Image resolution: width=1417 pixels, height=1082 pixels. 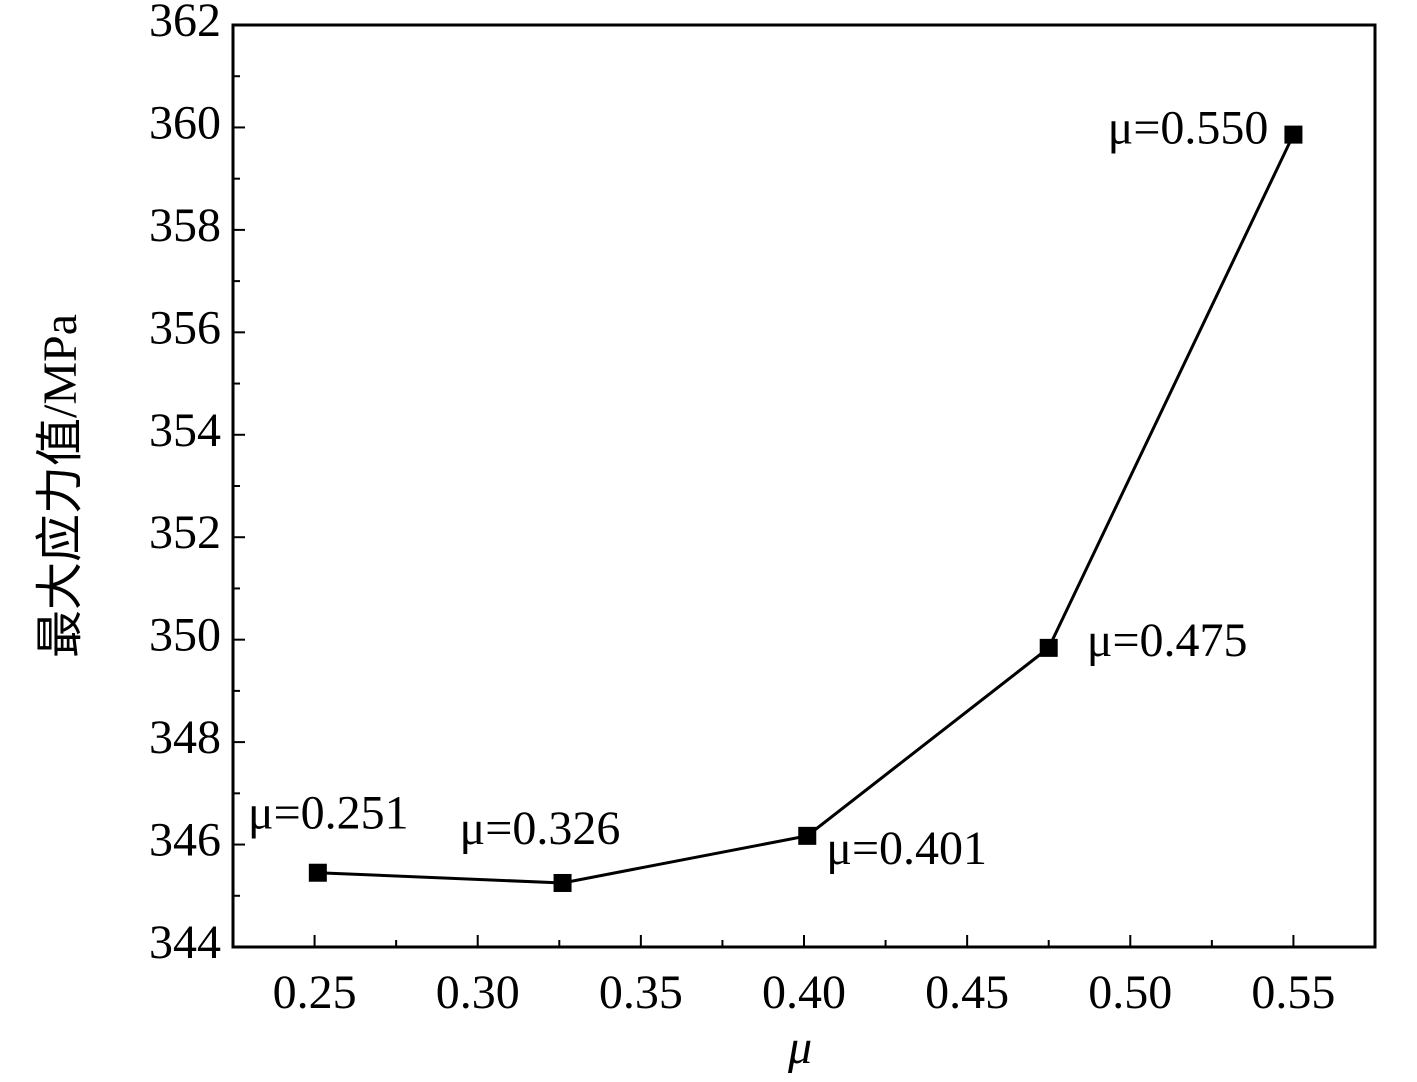 I want to click on y-axis-label: 最大应力值/MPa, so click(x=60, y=486).